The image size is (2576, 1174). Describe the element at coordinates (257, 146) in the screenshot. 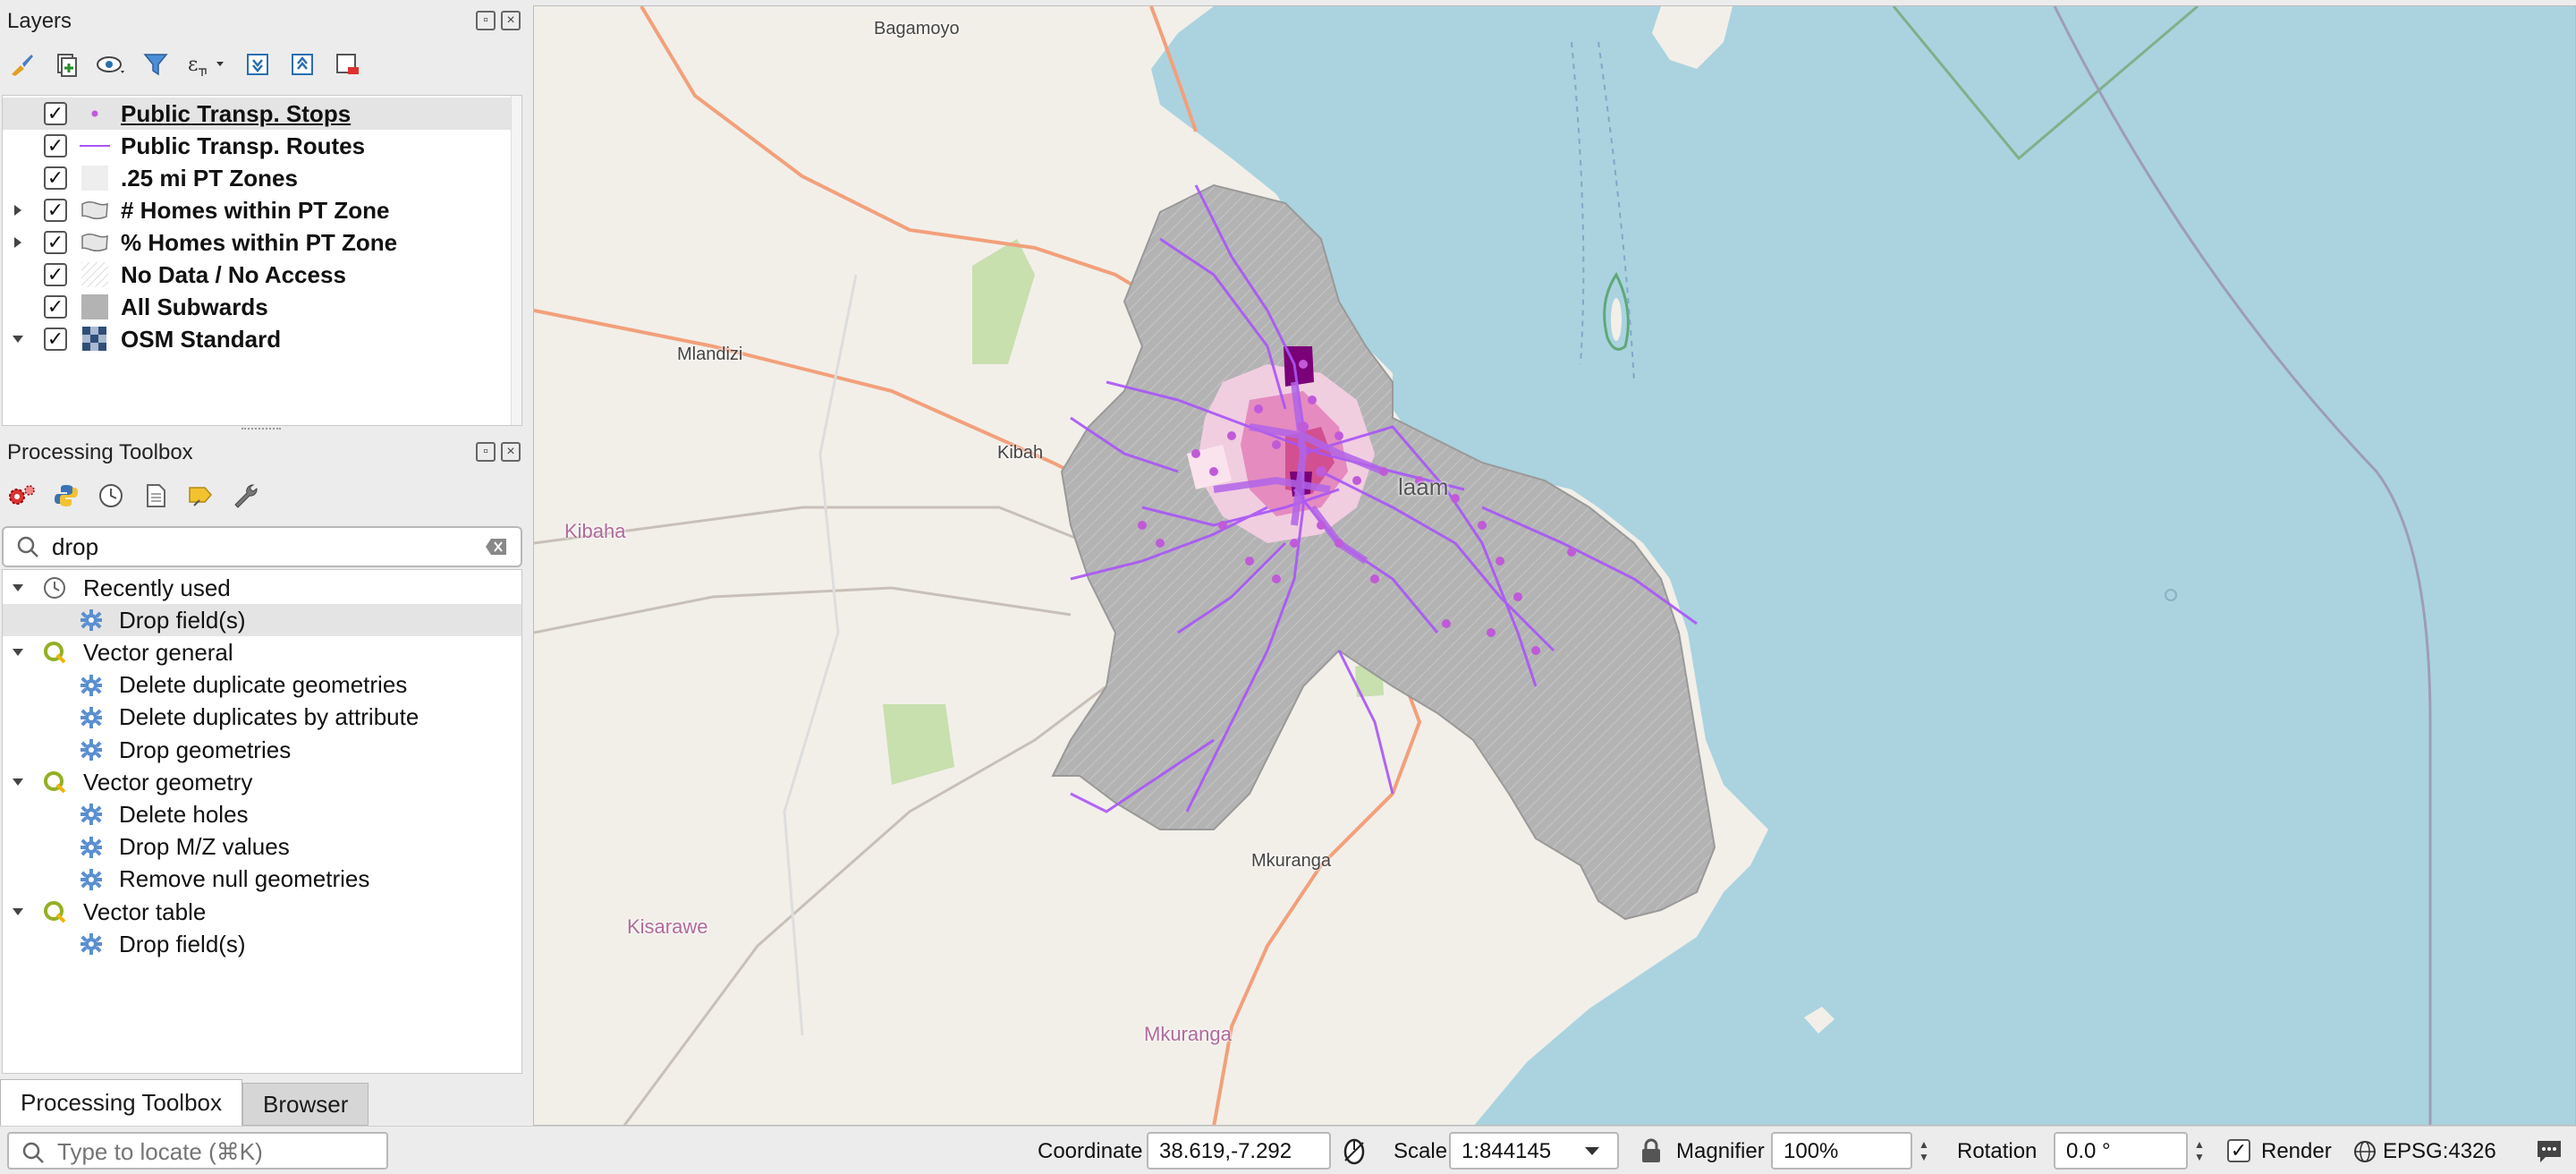

I see `layer-row-public-transp-routes: ✓ Public Transp. Routes` at that location.